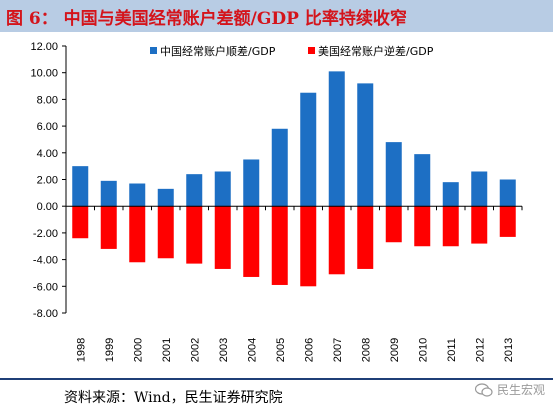  Describe the element at coordinates (81, 350) in the screenshot. I see `x-tick-label: 1998` at that location.